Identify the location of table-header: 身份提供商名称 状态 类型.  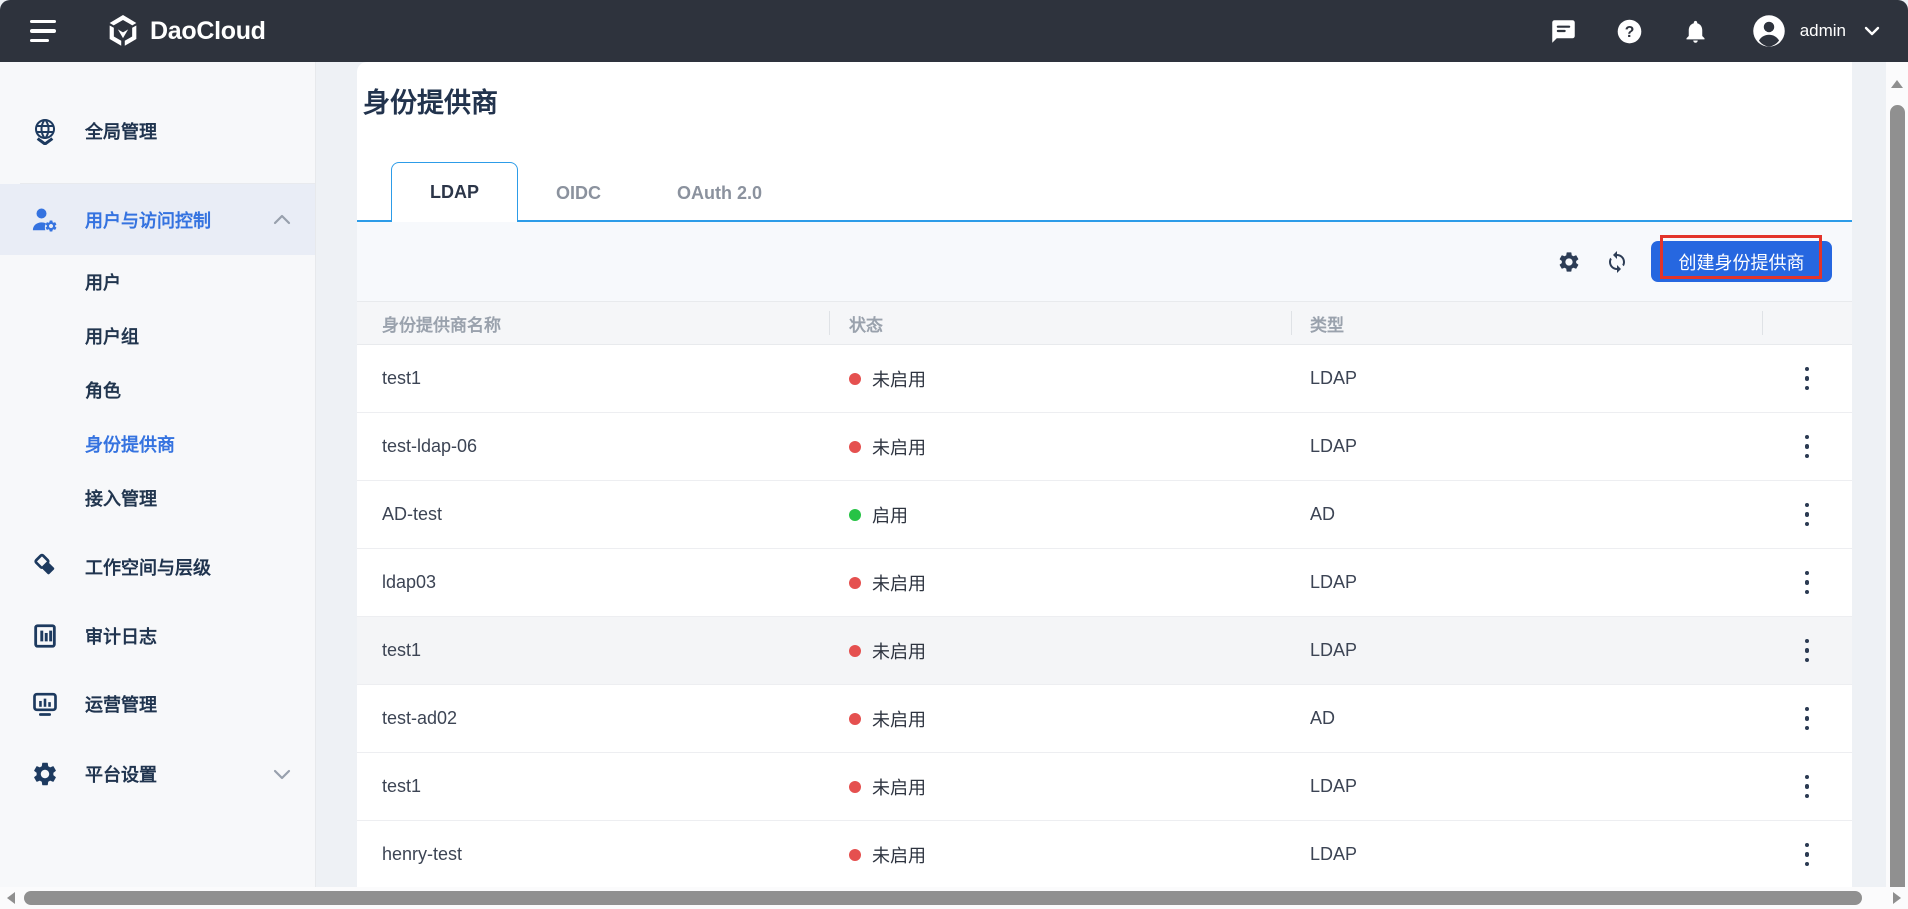
(1104, 323).